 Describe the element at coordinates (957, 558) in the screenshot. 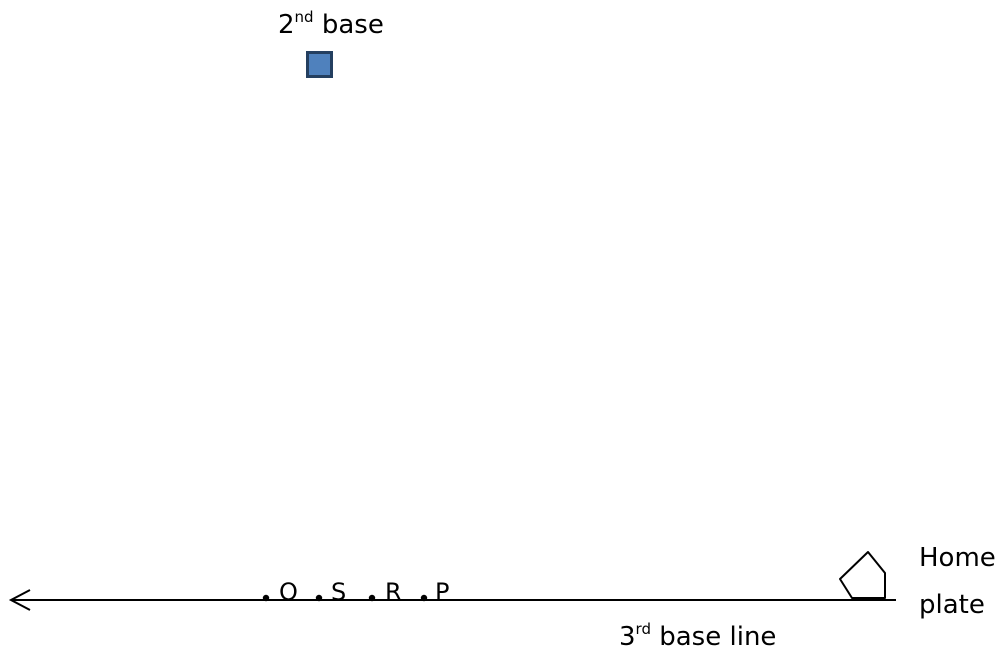

I see `home-plate-label-line1: Home` at that location.